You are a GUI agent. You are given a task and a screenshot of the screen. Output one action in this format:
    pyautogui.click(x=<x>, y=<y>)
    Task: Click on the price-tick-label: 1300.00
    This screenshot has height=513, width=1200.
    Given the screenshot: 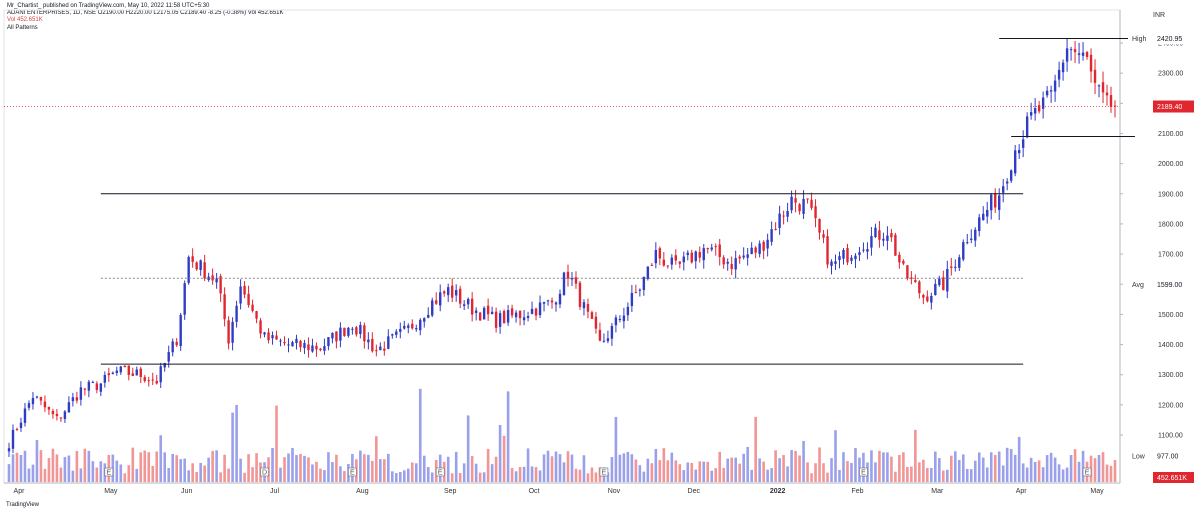 What is the action you would take?
    pyautogui.click(x=1170, y=375)
    